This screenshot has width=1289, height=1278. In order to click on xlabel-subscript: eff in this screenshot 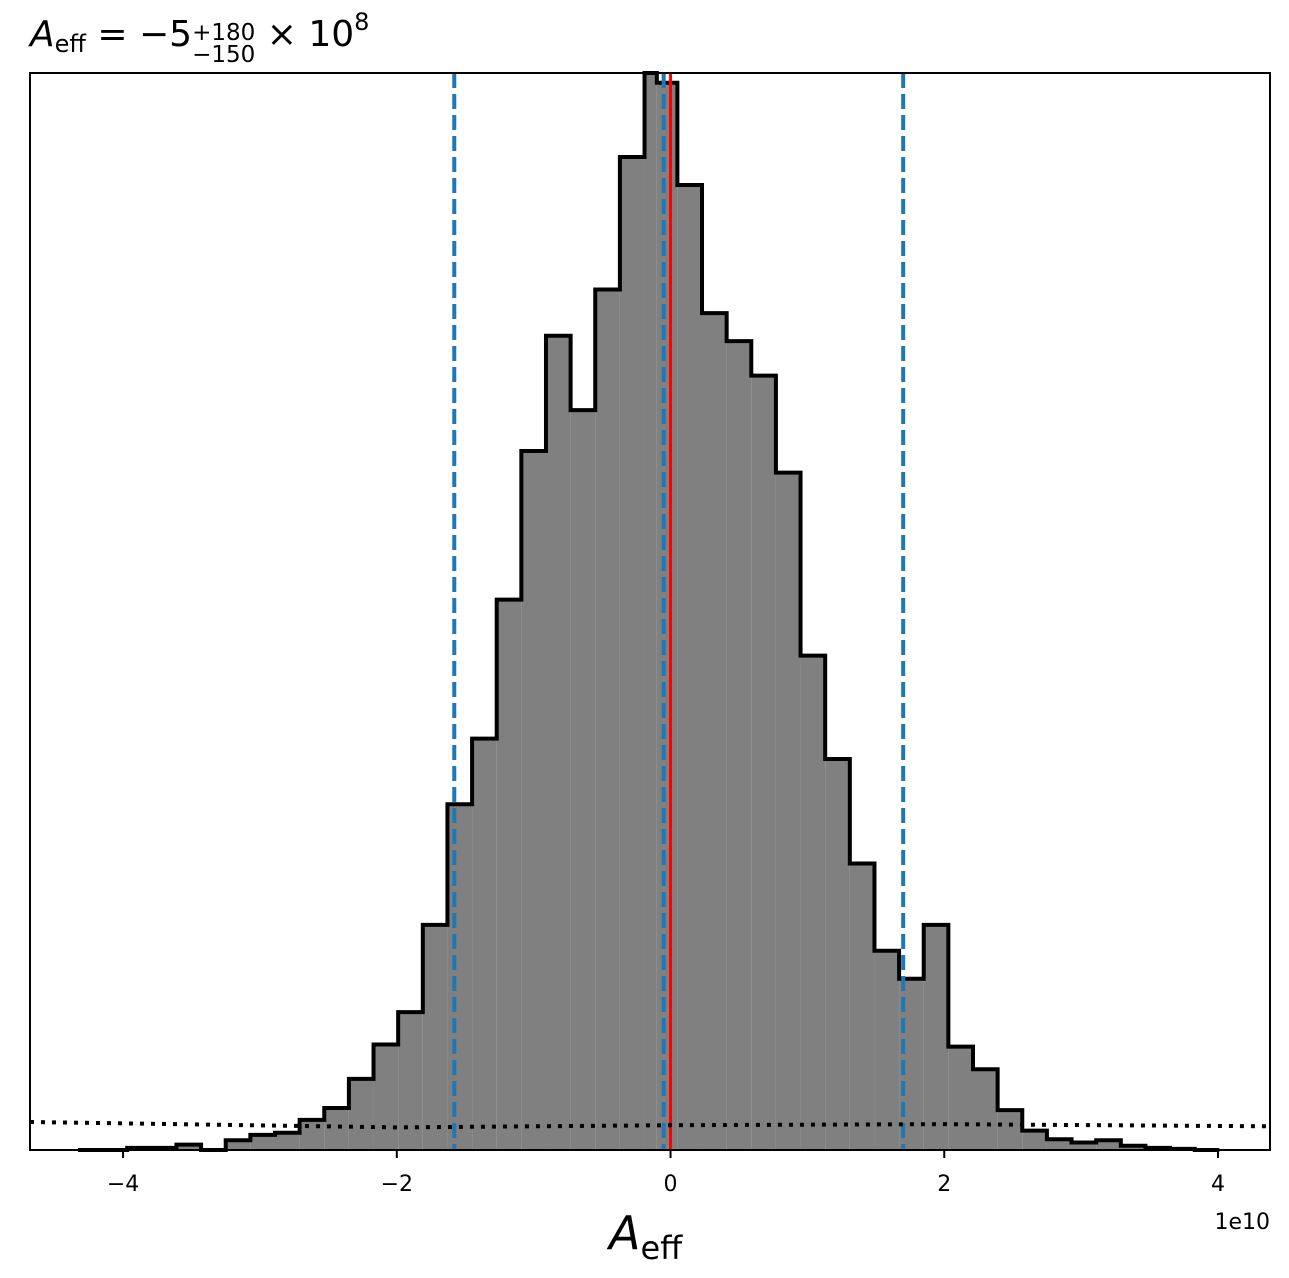, I will do `click(661, 1248)`.